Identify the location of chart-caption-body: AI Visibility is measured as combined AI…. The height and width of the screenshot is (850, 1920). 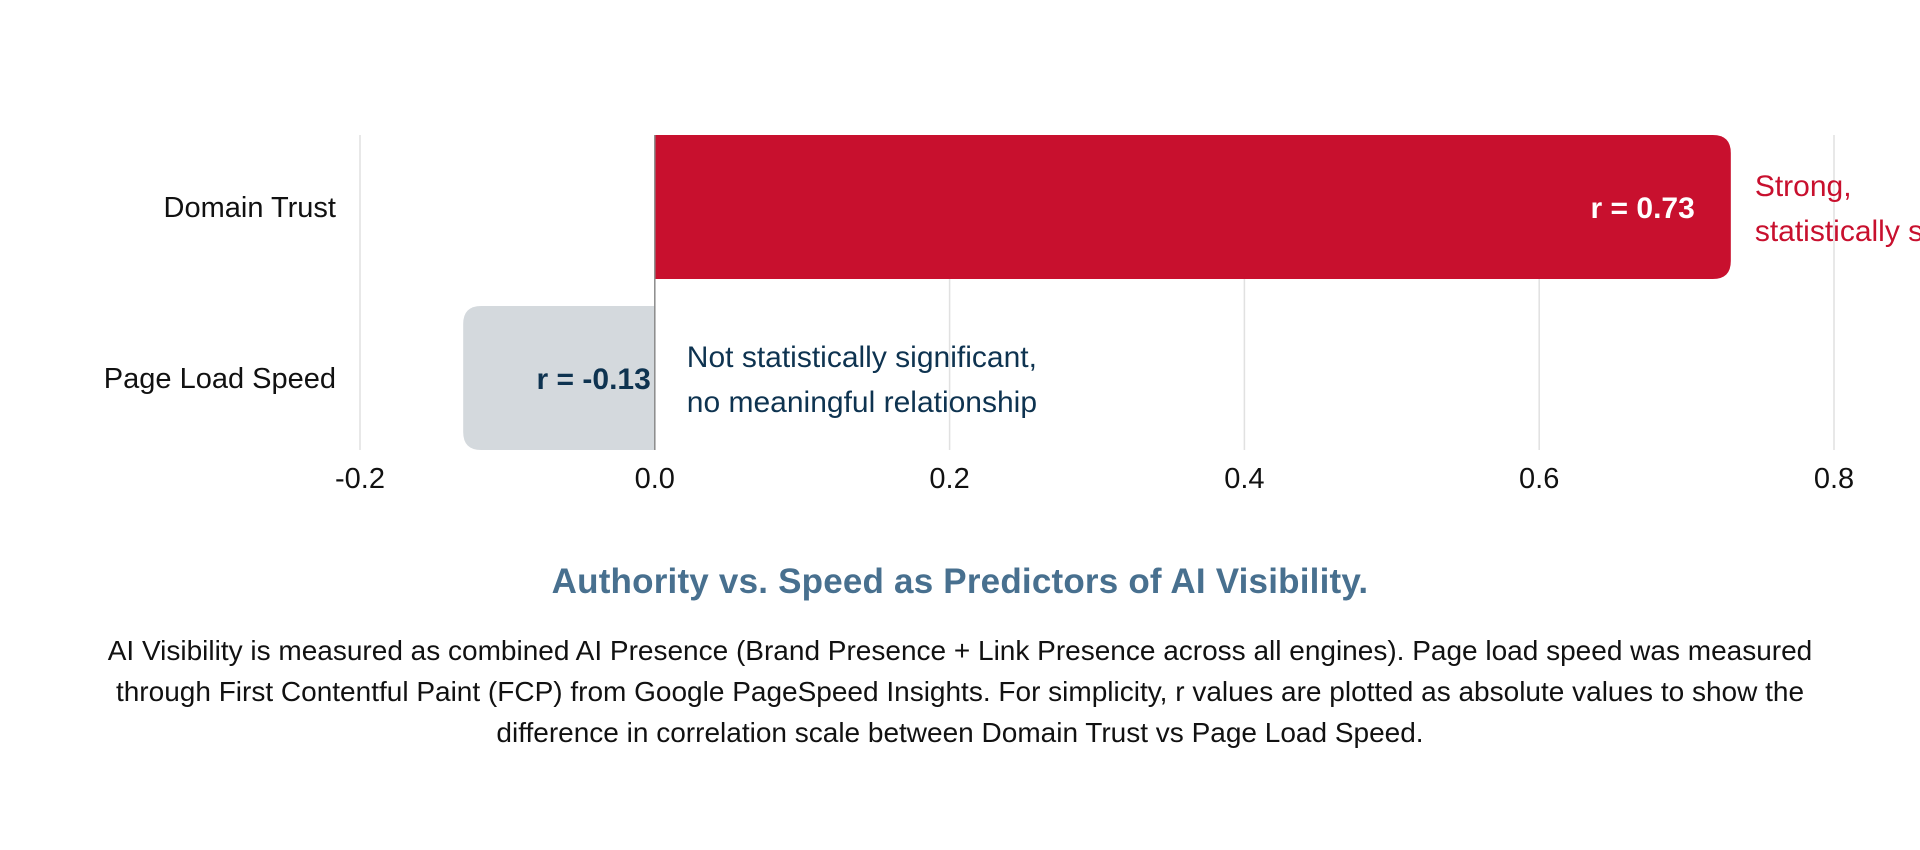
(960, 691).